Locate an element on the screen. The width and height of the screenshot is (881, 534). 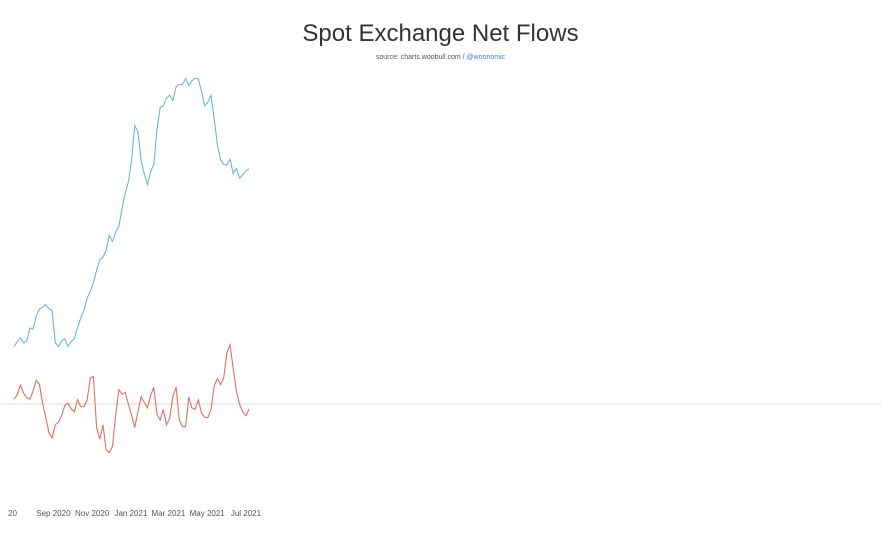
x-tick-label: 20 is located at coordinates (12, 513).